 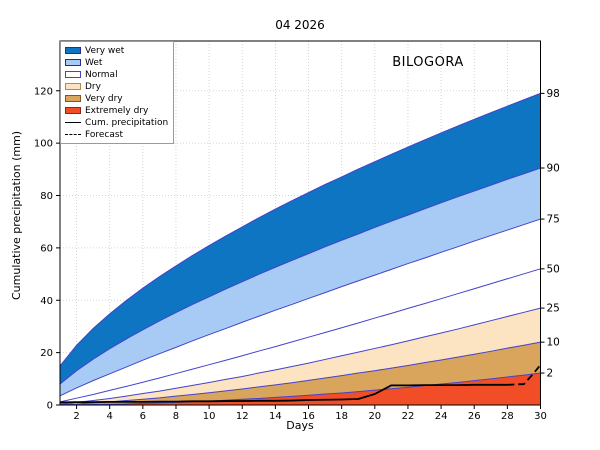 I want to click on legend-item-extremely-dry: Extremely dry, so click(x=116, y=110).